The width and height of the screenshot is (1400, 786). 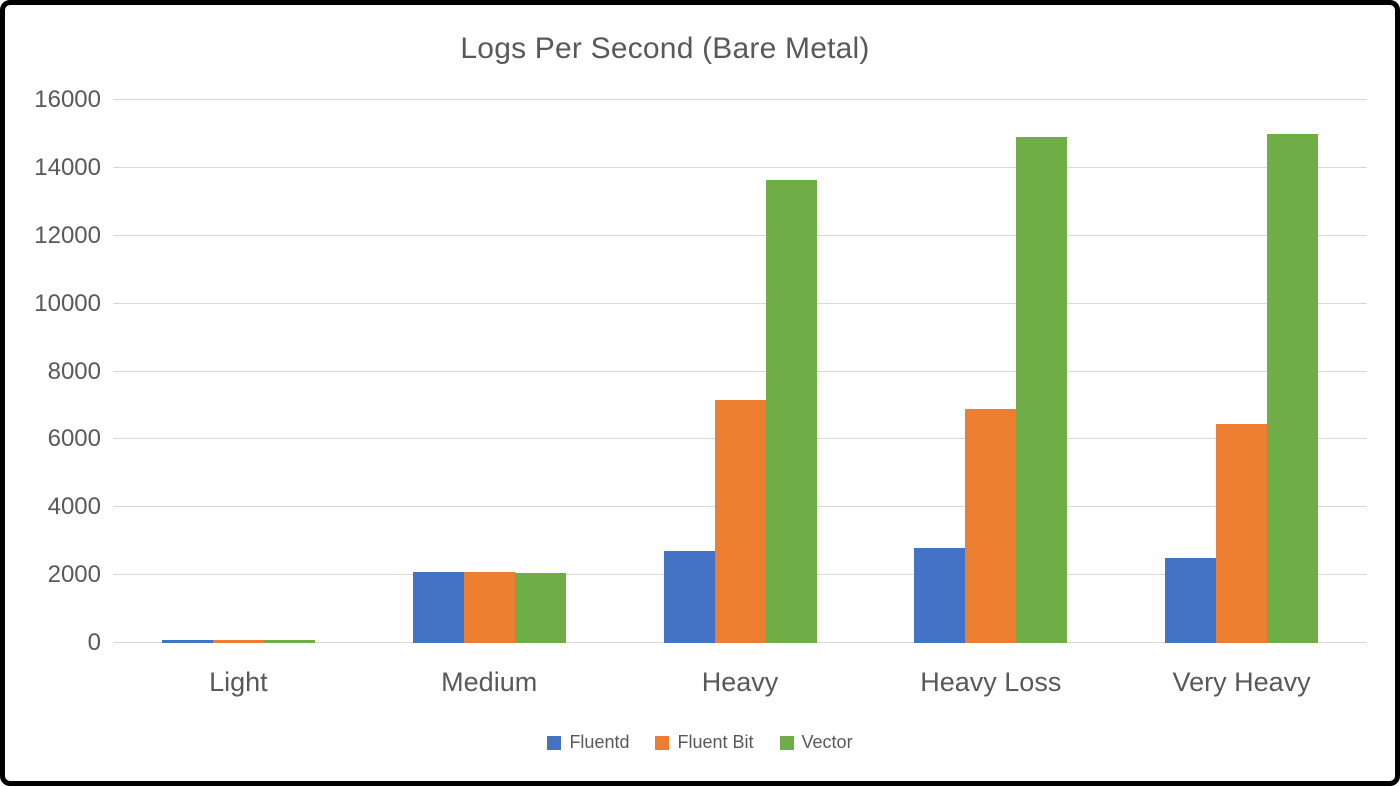 I want to click on bar-fluent-bit-heavy-loss, so click(x=991, y=525).